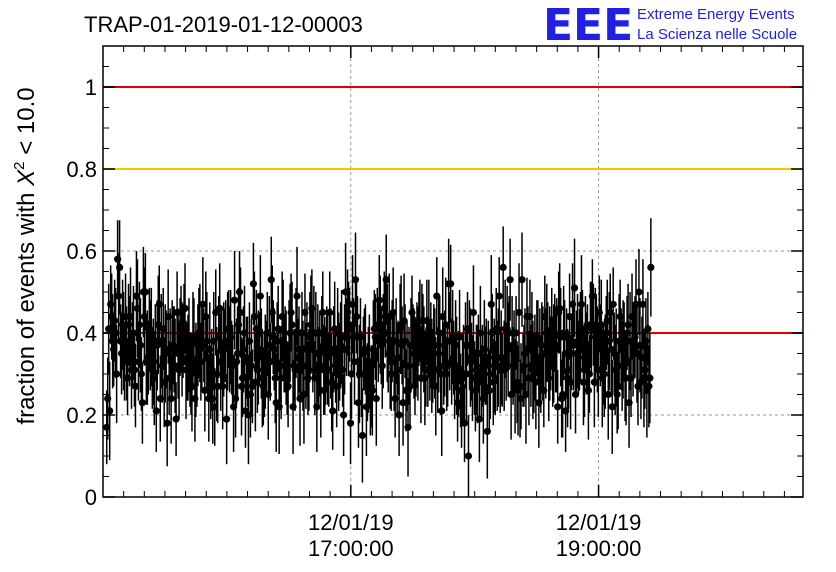 The image size is (836, 572). I want to click on logo-line-1: Extreme Energy Events, so click(716, 14).